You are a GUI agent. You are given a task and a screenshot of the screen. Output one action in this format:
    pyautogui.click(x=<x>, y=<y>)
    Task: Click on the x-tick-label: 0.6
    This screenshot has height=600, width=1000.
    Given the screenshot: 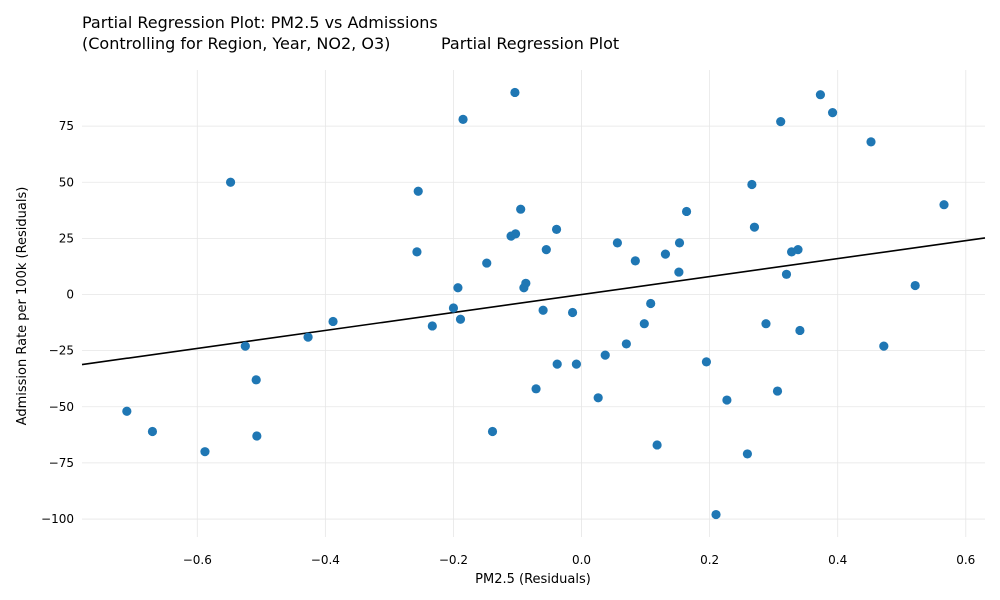 What is the action you would take?
    pyautogui.click(x=965, y=560)
    